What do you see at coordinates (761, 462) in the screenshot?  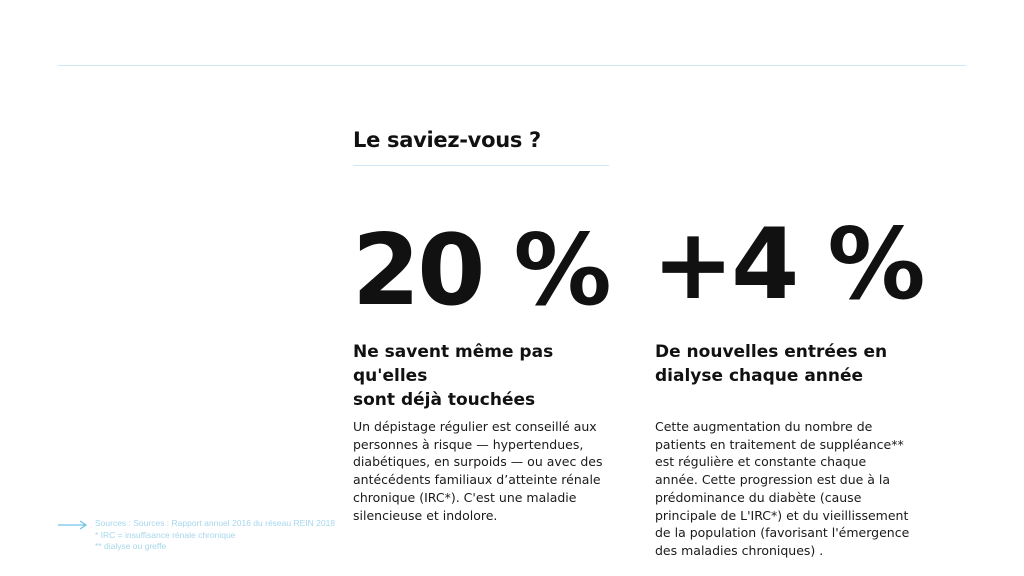 I see `description-line: est régulière et constante chaque` at bounding box center [761, 462].